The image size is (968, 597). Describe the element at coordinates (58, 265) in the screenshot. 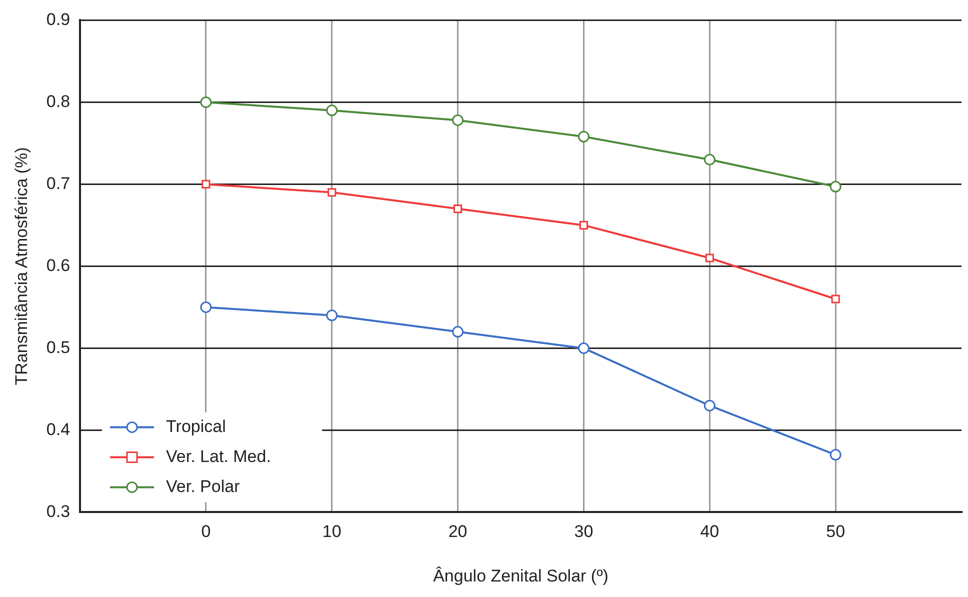

I see `y-tick-label: 0.6` at that location.